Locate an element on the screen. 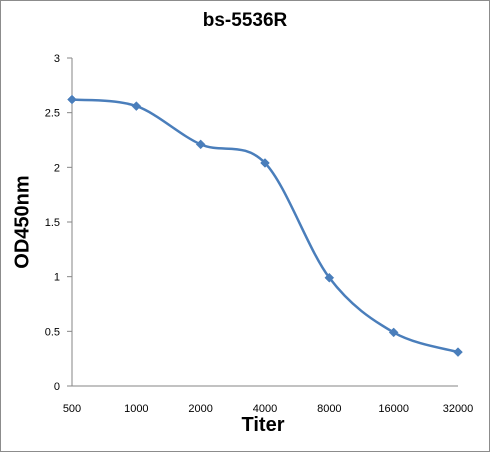 The height and width of the screenshot is (452, 490). x-tick-label: 2000 is located at coordinates (200, 409).